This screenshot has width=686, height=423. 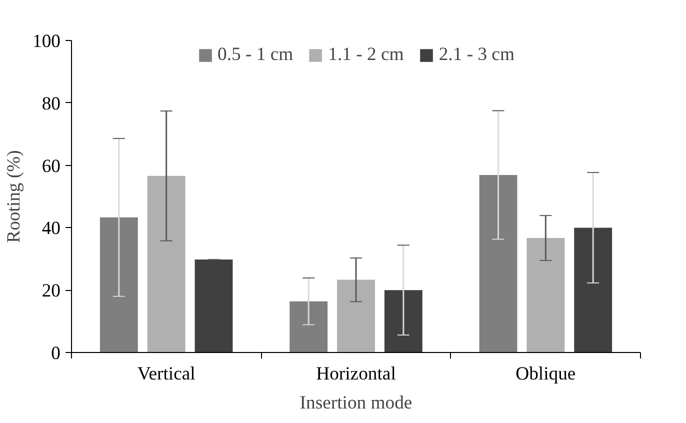 What do you see at coordinates (51, 229) in the screenshot?
I see `y-tick-label: 40` at bounding box center [51, 229].